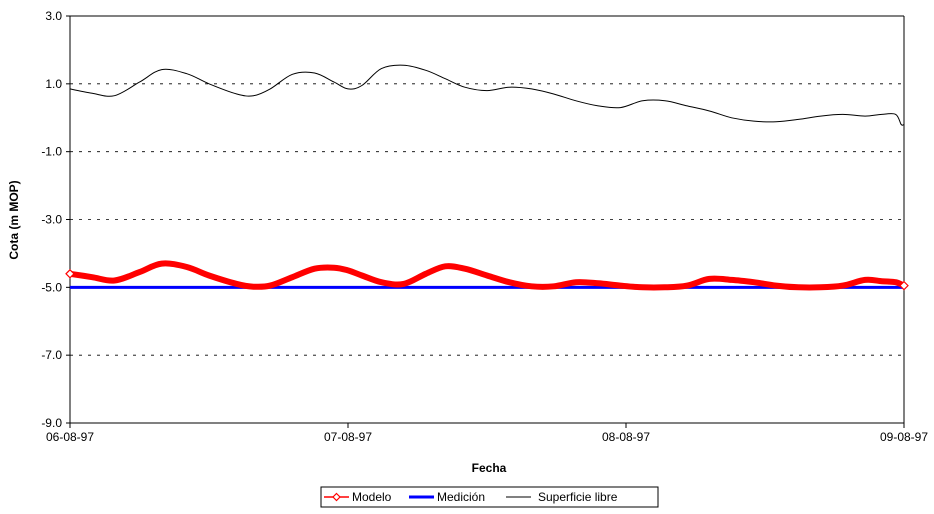 The height and width of the screenshot is (514, 934). Describe the element at coordinates (487, 95) in the screenshot. I see `series-line-superficie-libre` at that location.